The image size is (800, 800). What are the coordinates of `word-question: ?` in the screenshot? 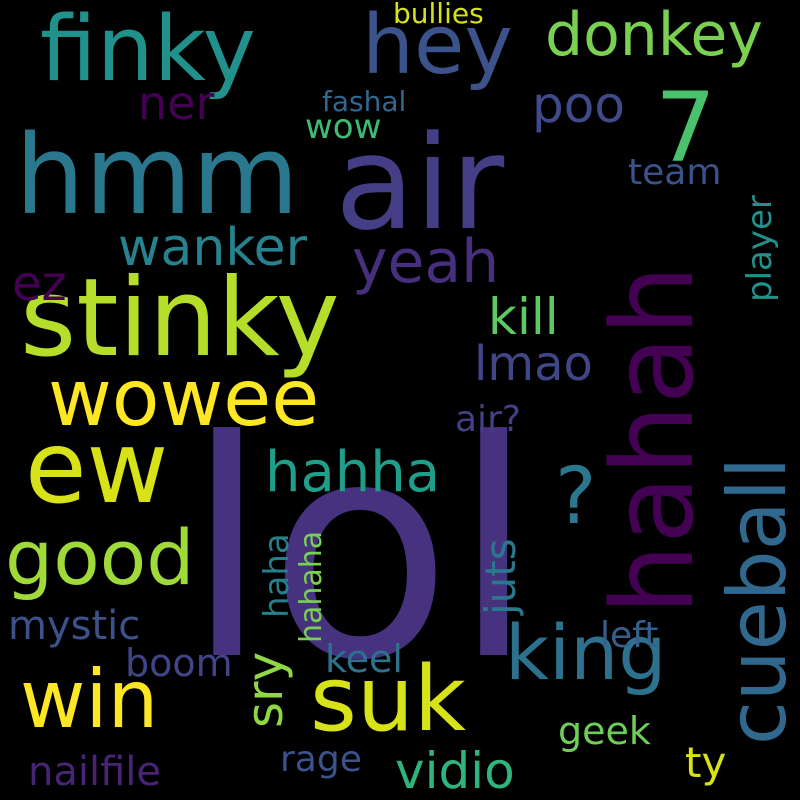 It's located at (576, 497).